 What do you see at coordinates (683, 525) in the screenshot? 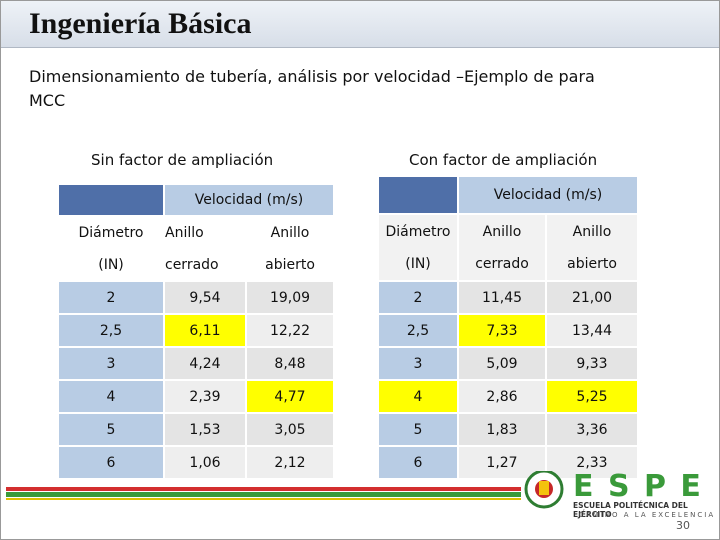
I see `page-number: 30` at bounding box center [683, 525].